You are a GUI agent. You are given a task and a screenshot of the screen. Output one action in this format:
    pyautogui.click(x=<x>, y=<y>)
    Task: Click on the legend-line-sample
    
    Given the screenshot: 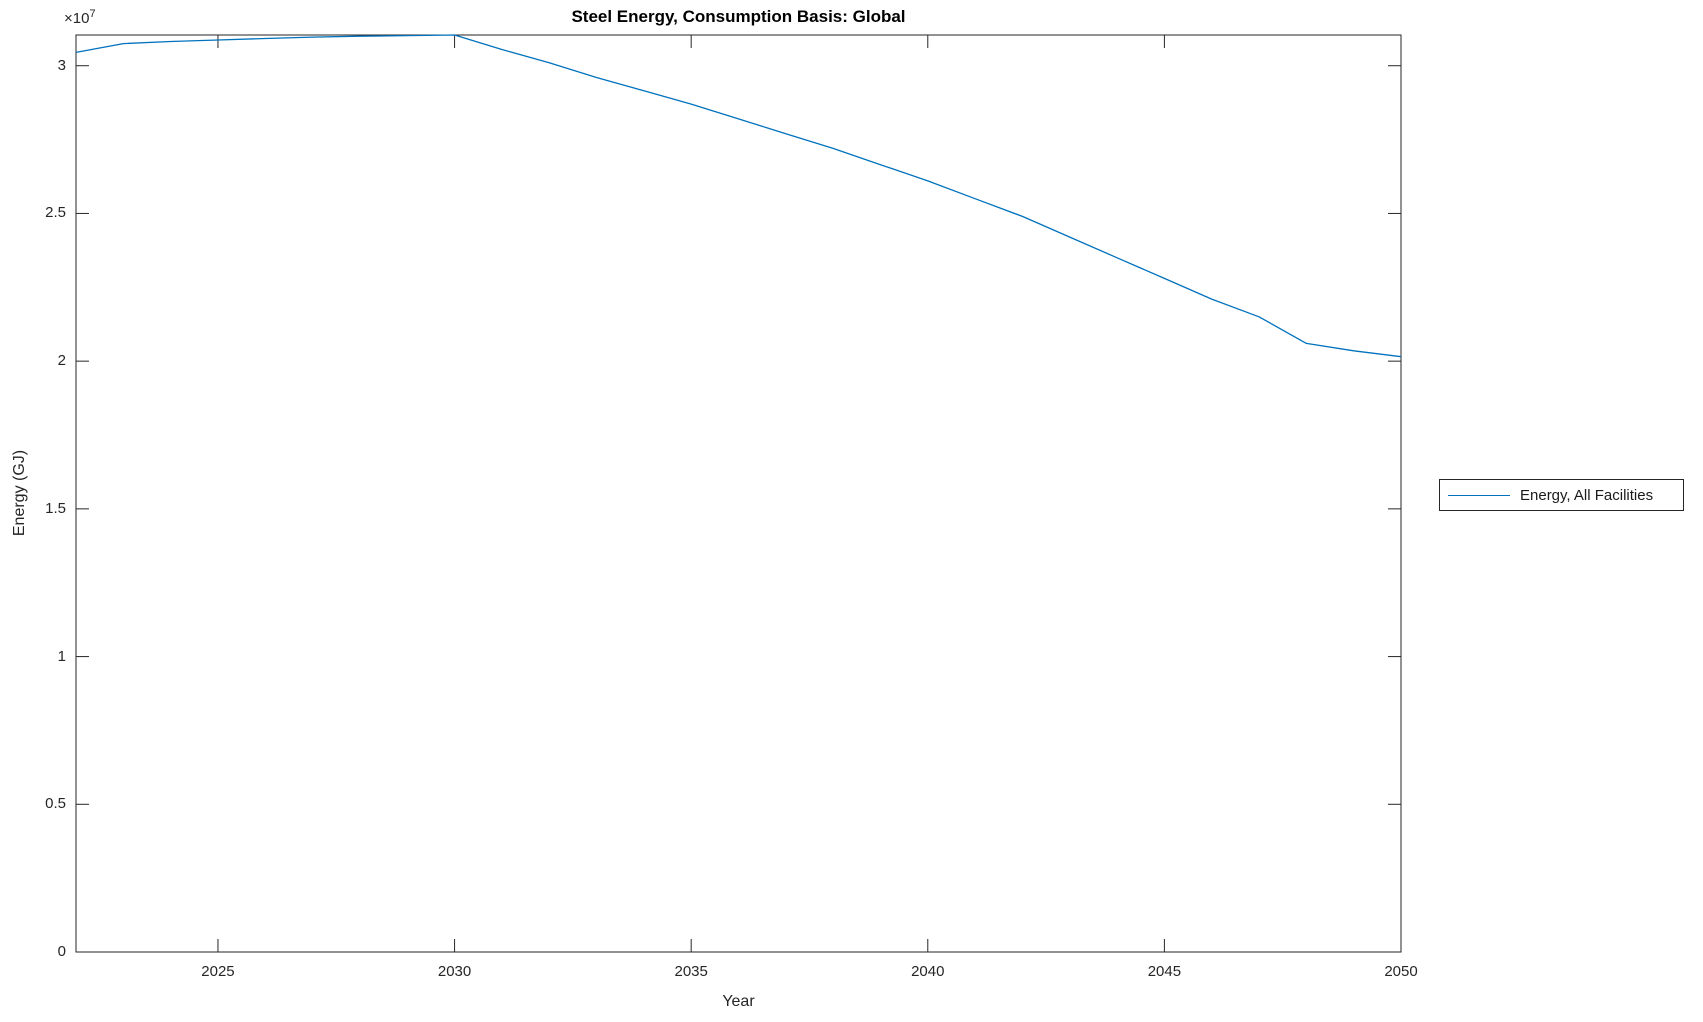 What is the action you would take?
    pyautogui.click(x=1479, y=495)
    